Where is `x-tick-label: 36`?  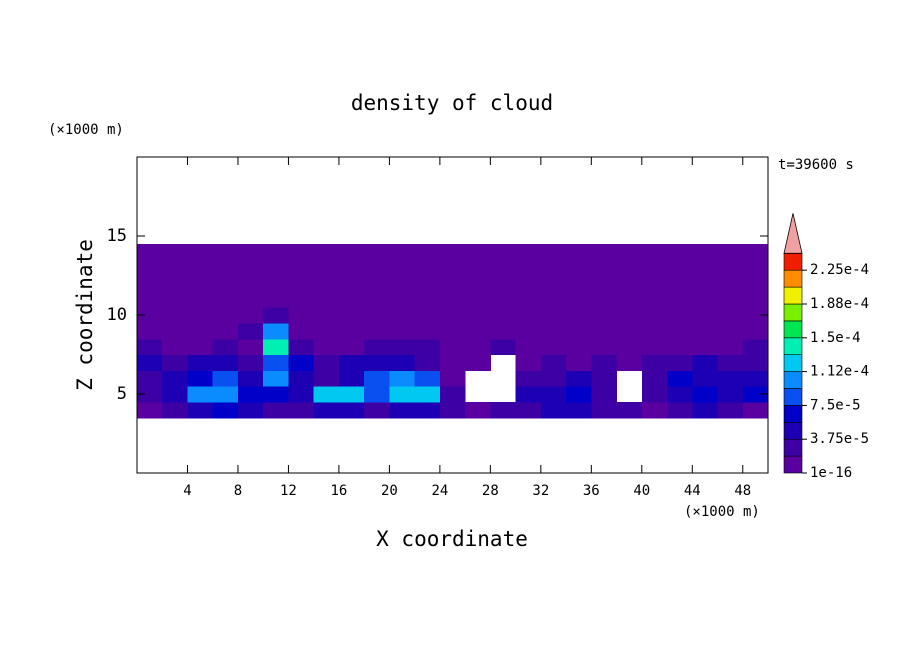
x-tick-label: 36 is located at coordinates (591, 491).